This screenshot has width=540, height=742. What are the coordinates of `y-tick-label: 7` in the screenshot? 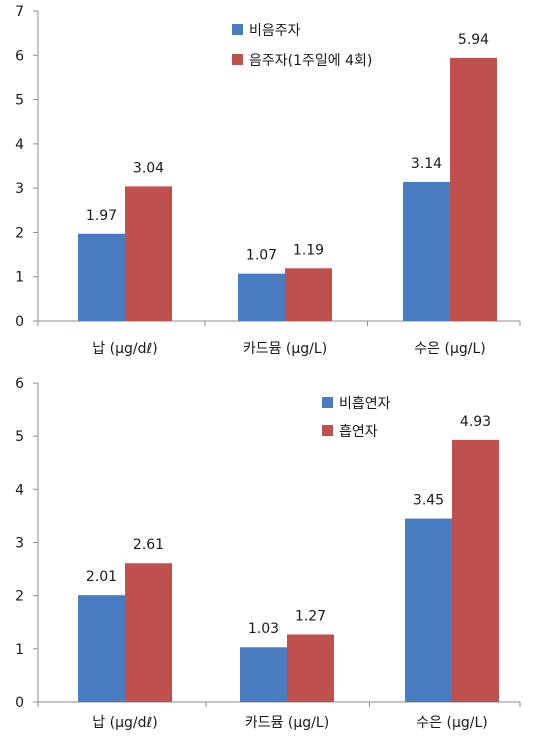 It's located at (19, 12).